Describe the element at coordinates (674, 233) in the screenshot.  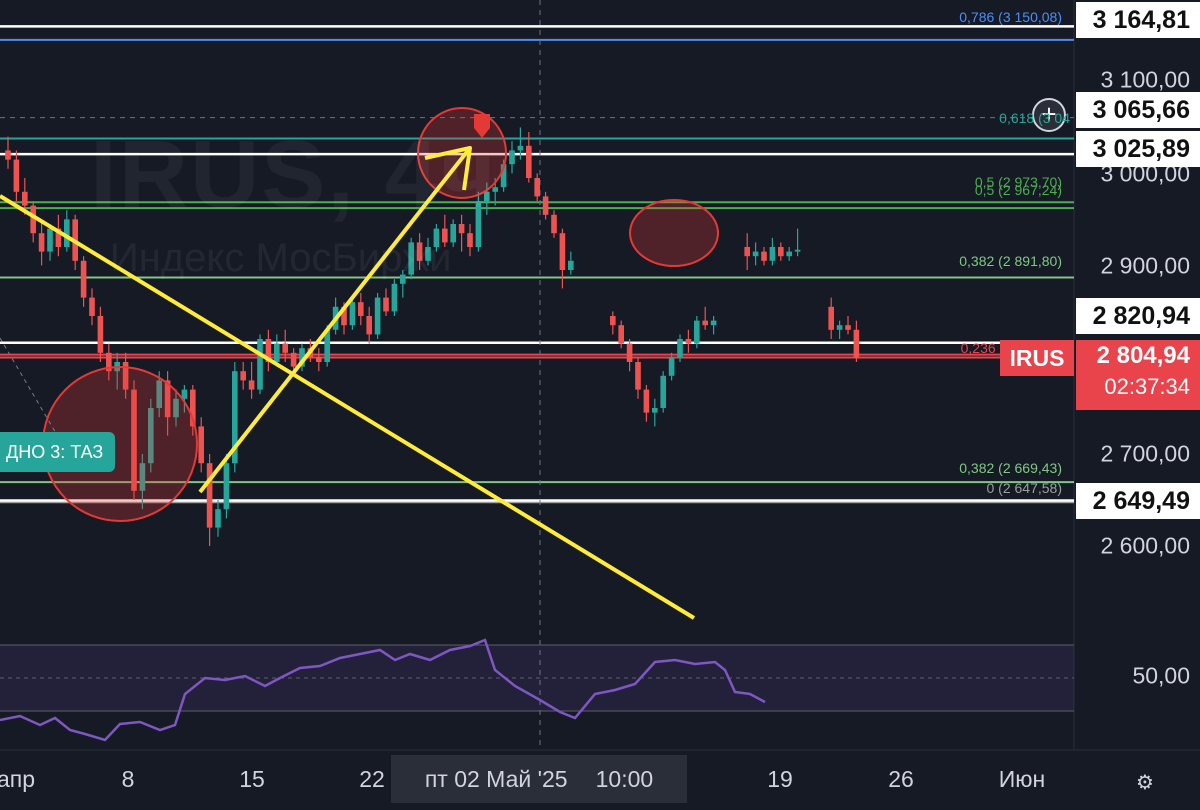
I see `annotation-circle` at that location.